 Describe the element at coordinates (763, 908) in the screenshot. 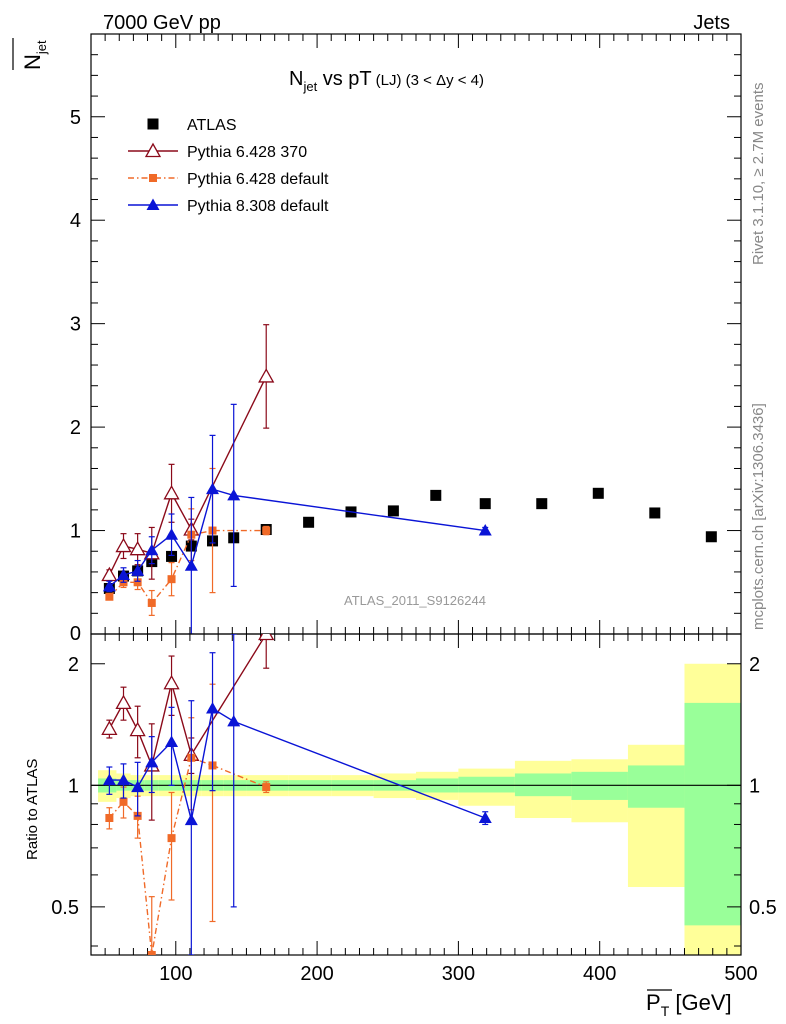

I see `ratio-y-tick-label-right-0.5: 0.5` at that location.